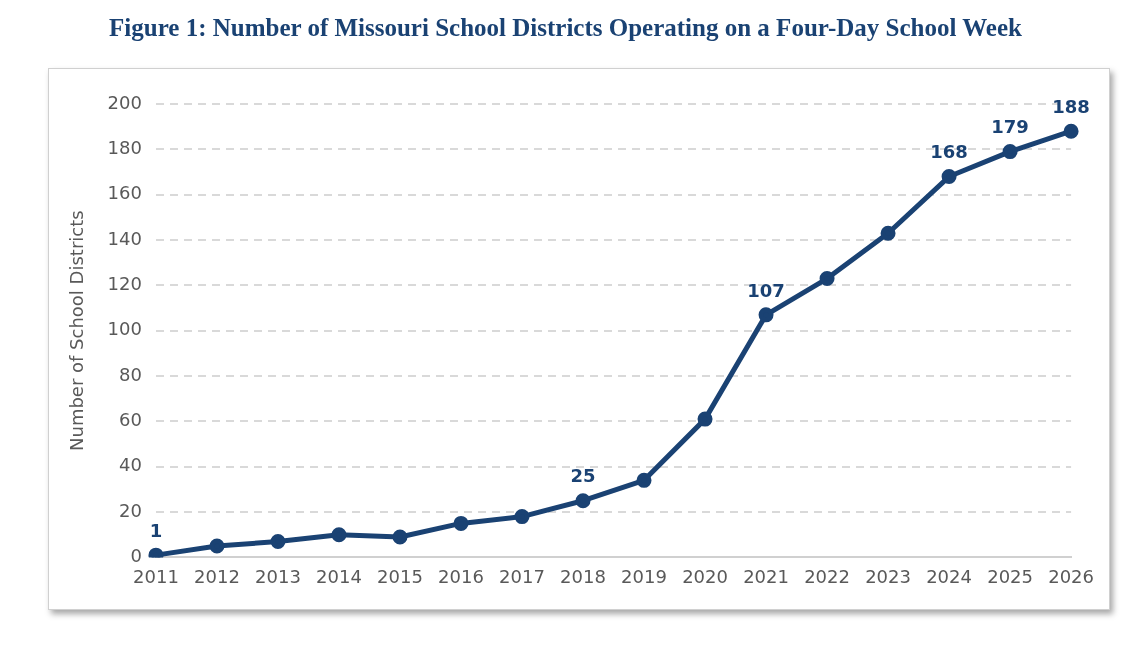 The height and width of the screenshot is (652, 1131). I want to click on x-tick-label: 2015, so click(400, 576).